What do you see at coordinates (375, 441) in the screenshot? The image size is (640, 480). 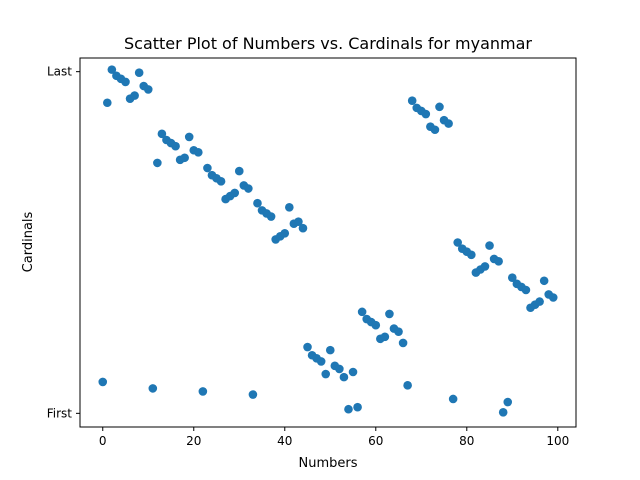 I see `x-tick-label: 60` at bounding box center [375, 441].